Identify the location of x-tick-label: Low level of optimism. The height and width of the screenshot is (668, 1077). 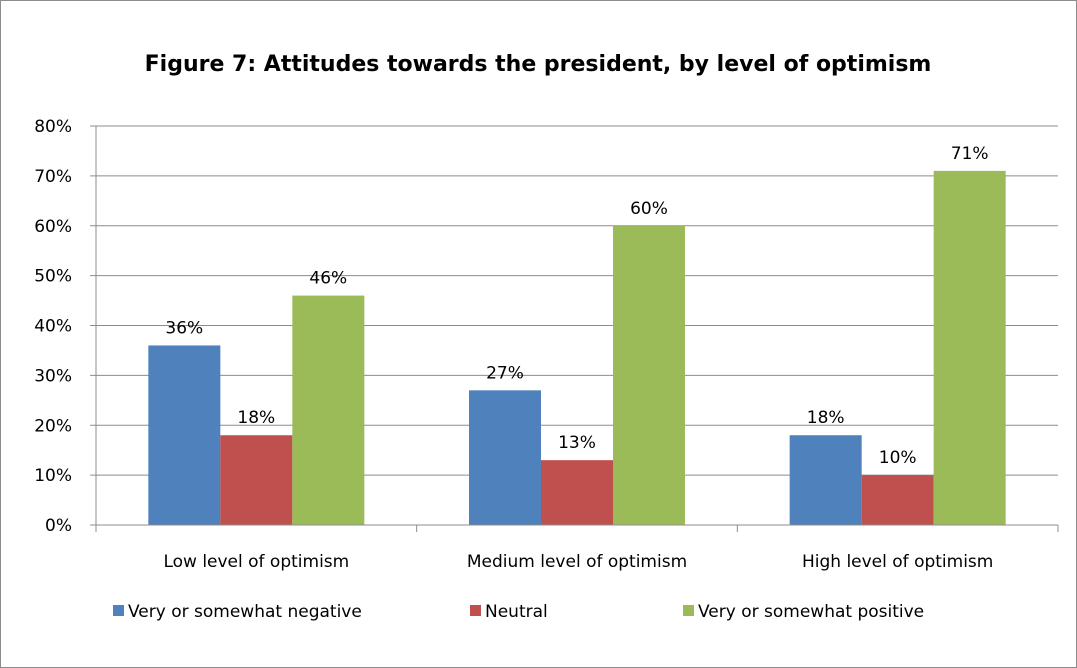
(256, 562).